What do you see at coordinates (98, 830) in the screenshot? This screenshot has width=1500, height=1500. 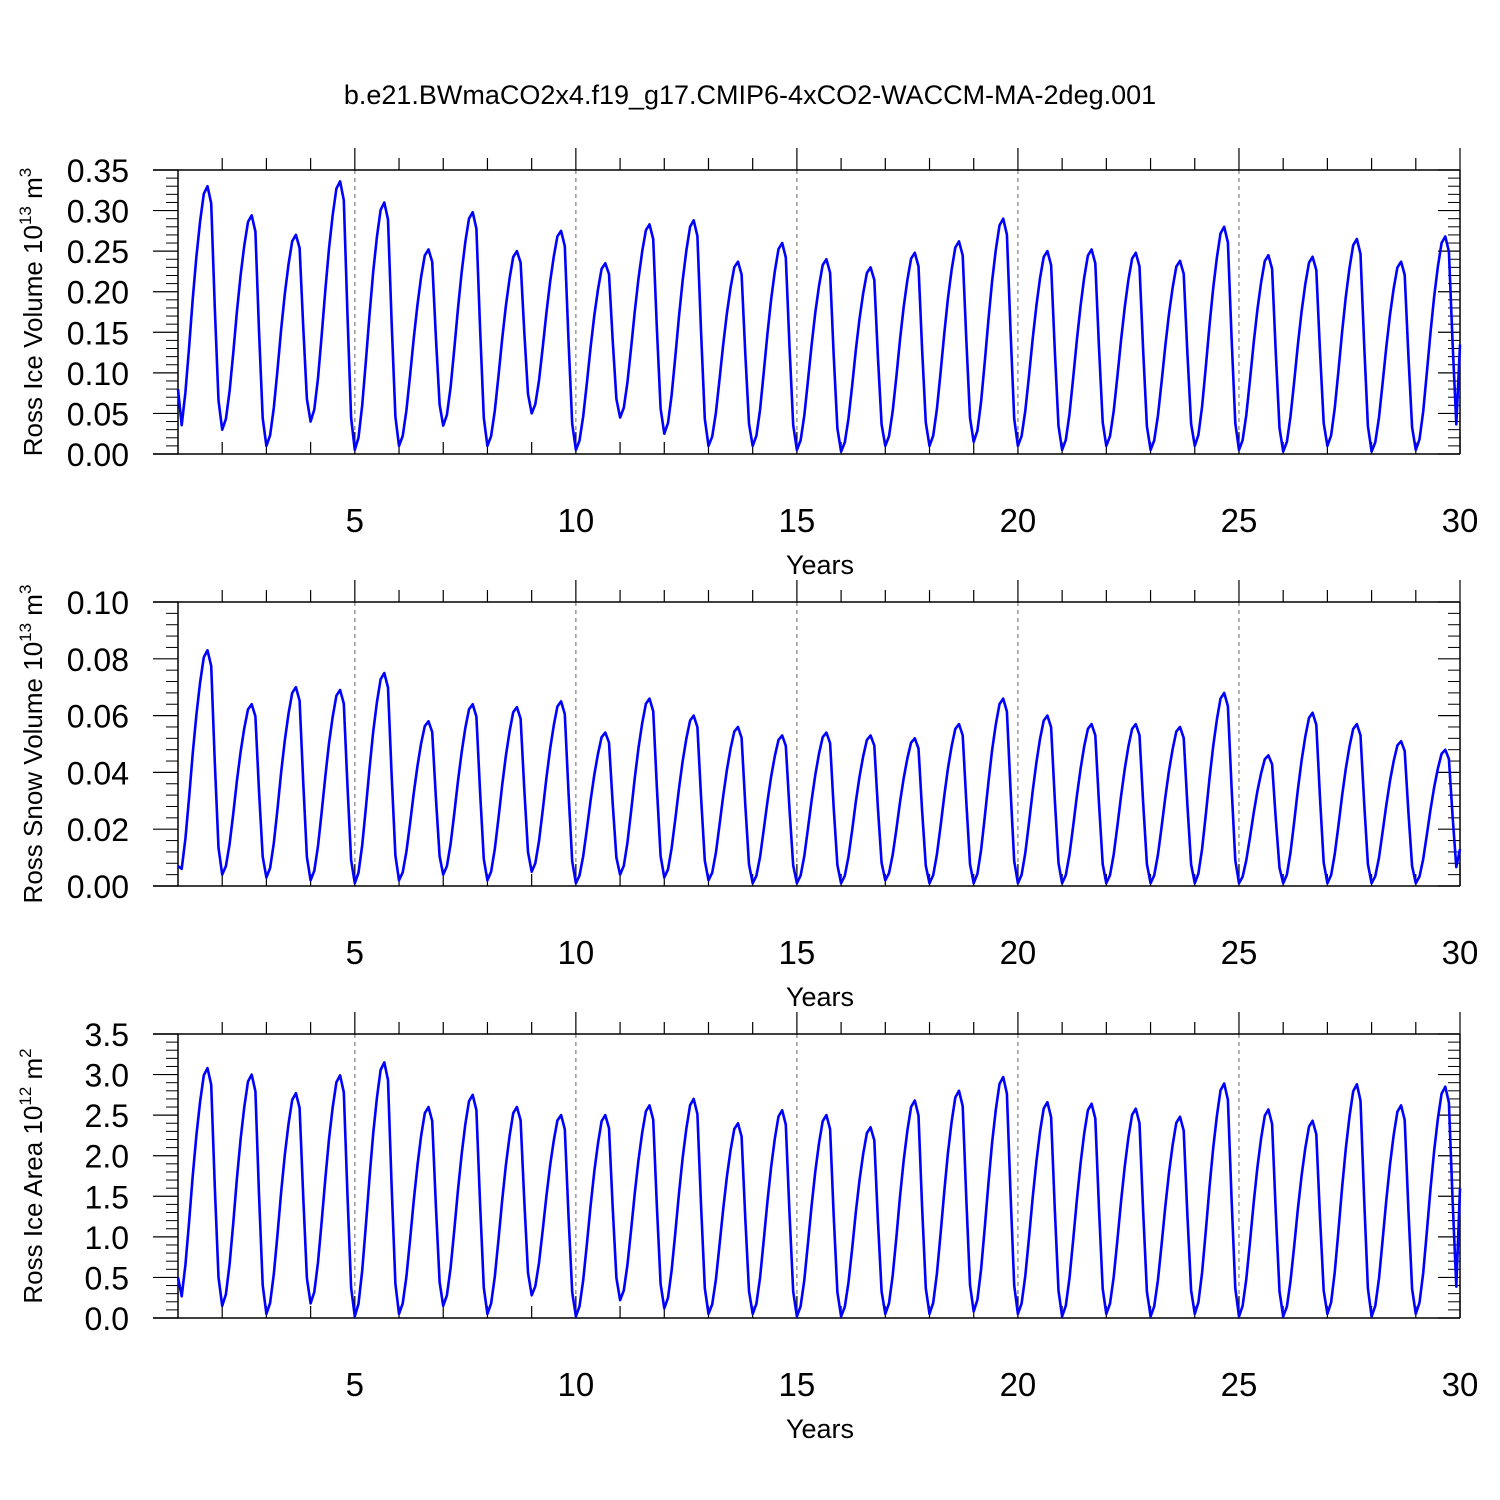 I see `y-tick-label: 0.02` at bounding box center [98, 830].